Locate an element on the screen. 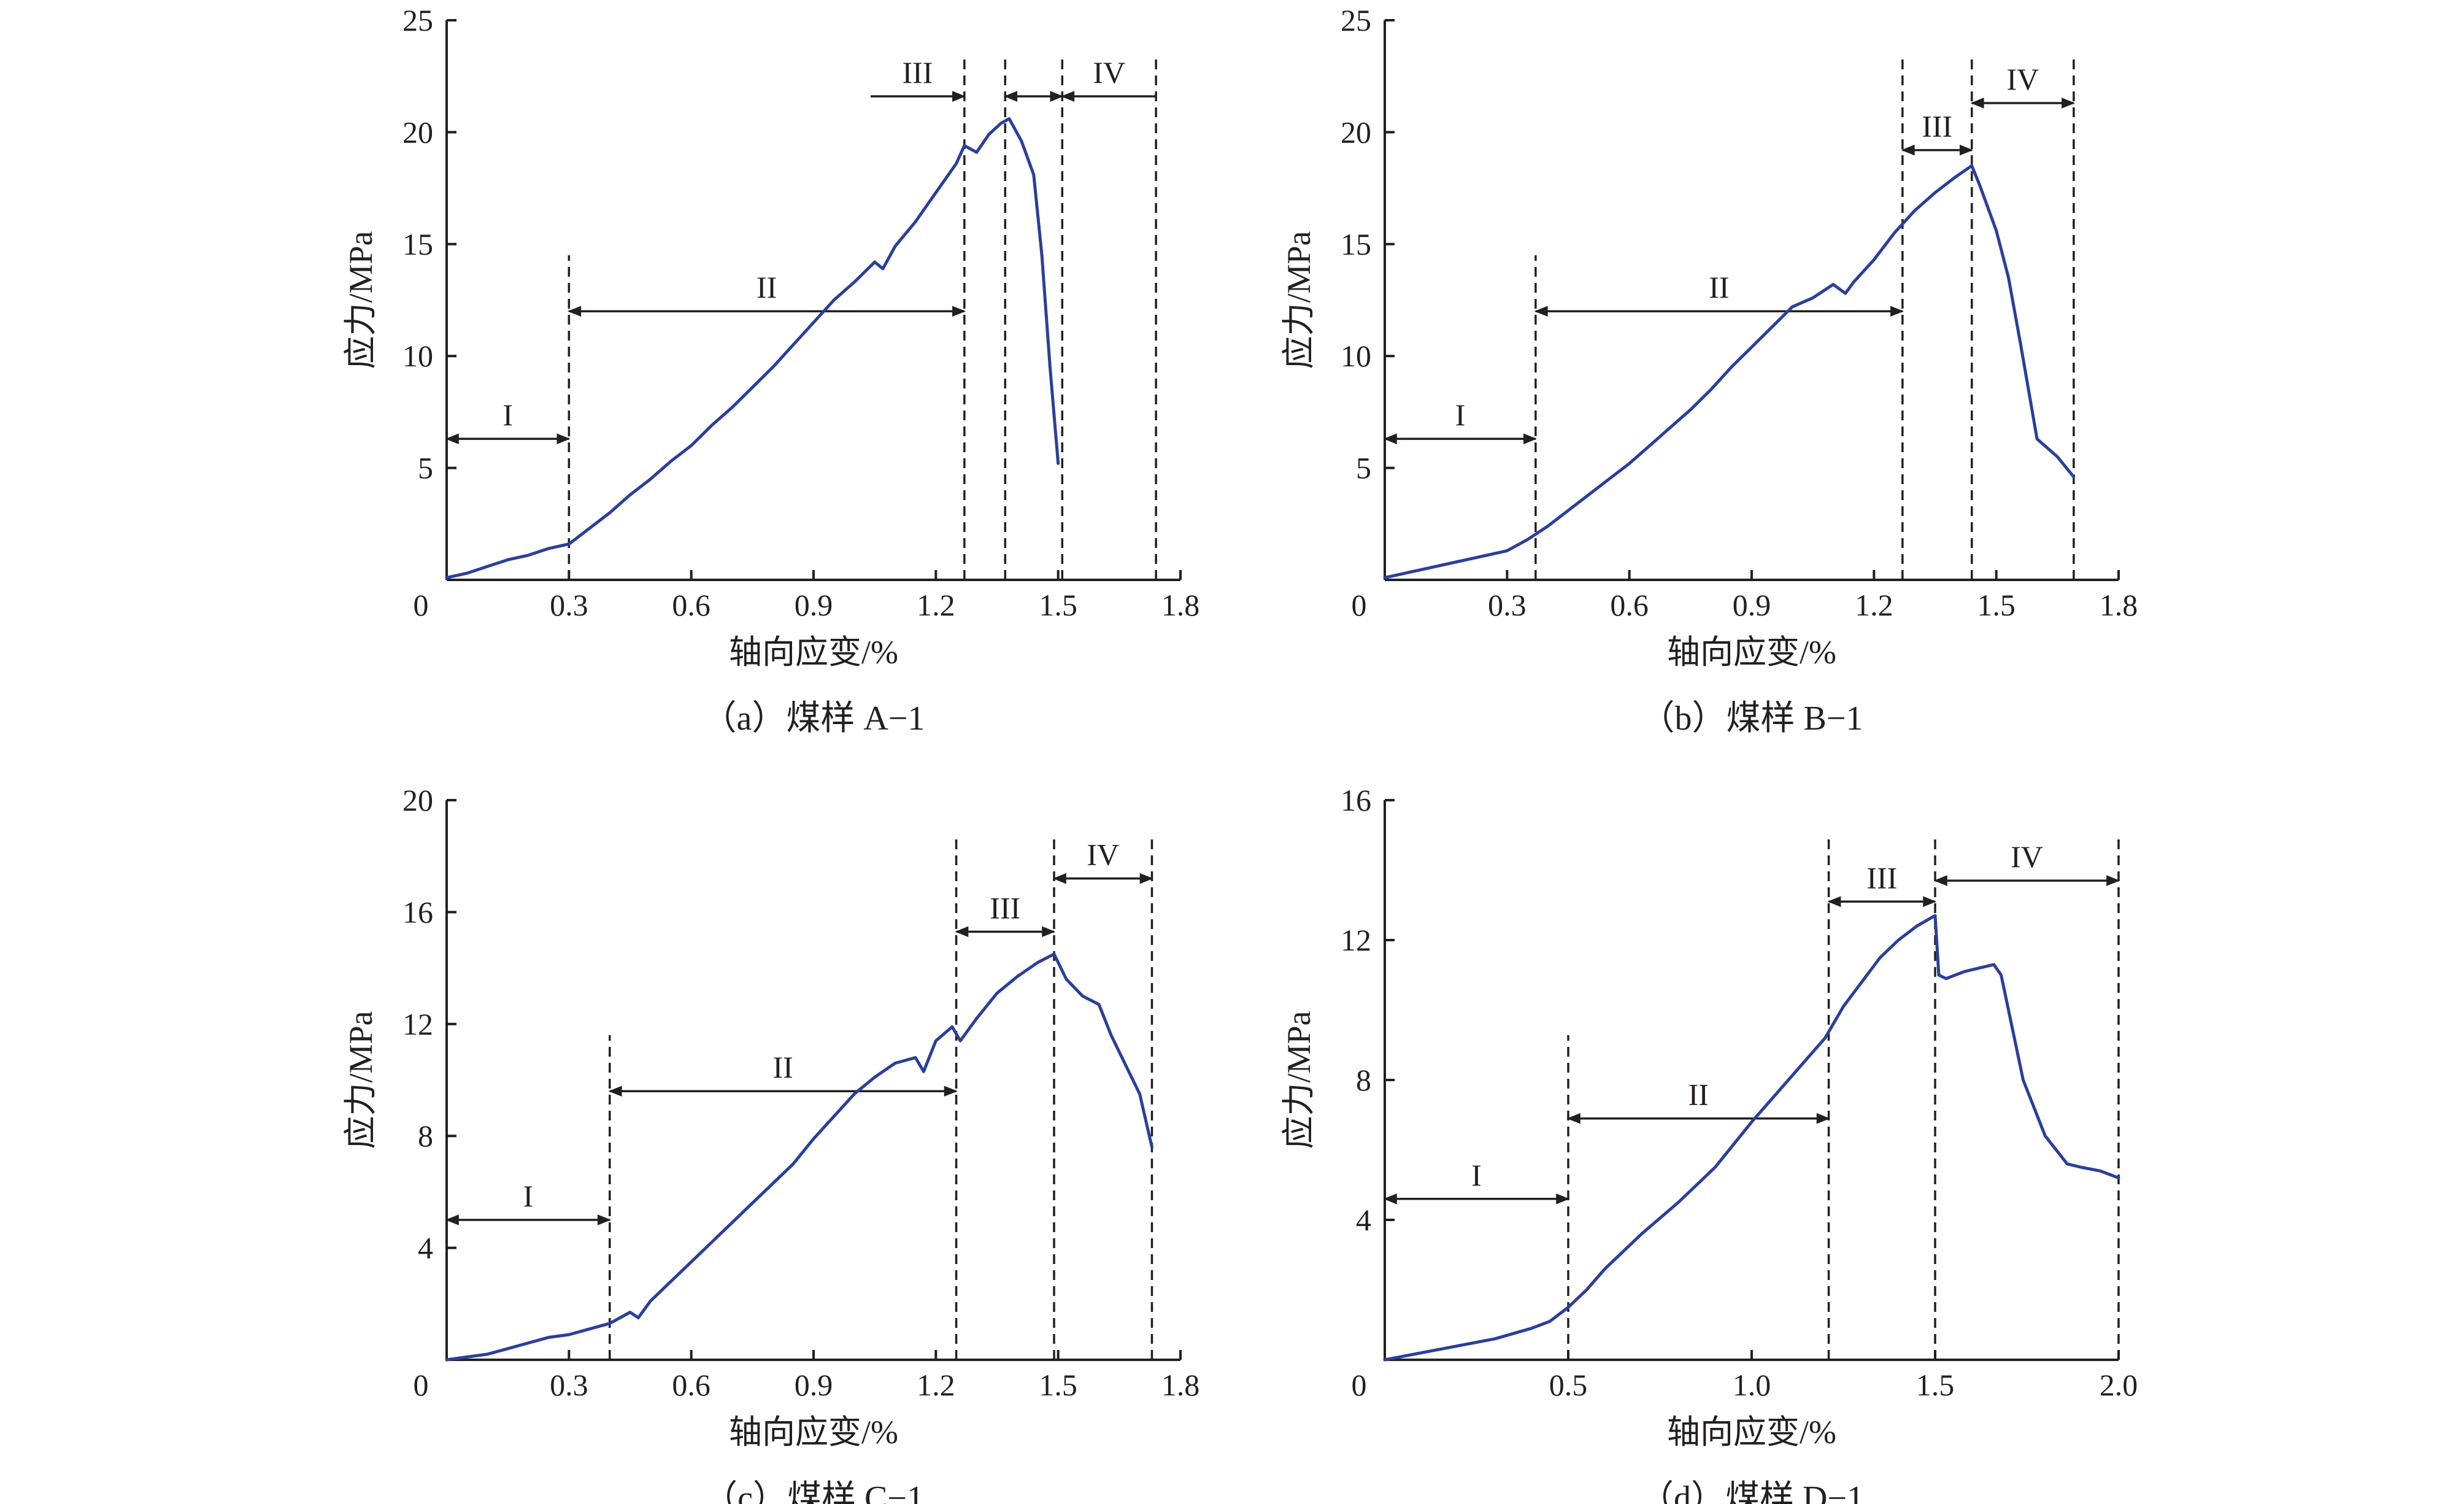 This screenshot has width=2464, height=1504. x-tick-label: 0.5 is located at coordinates (1568, 1385).